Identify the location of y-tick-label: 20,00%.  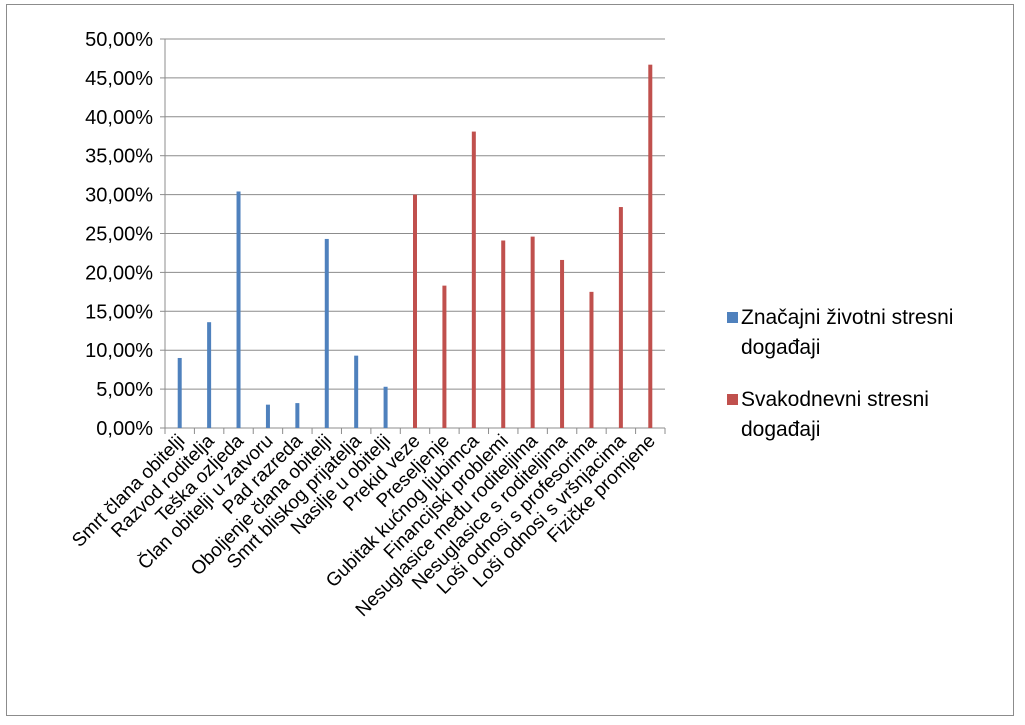
(119, 273).